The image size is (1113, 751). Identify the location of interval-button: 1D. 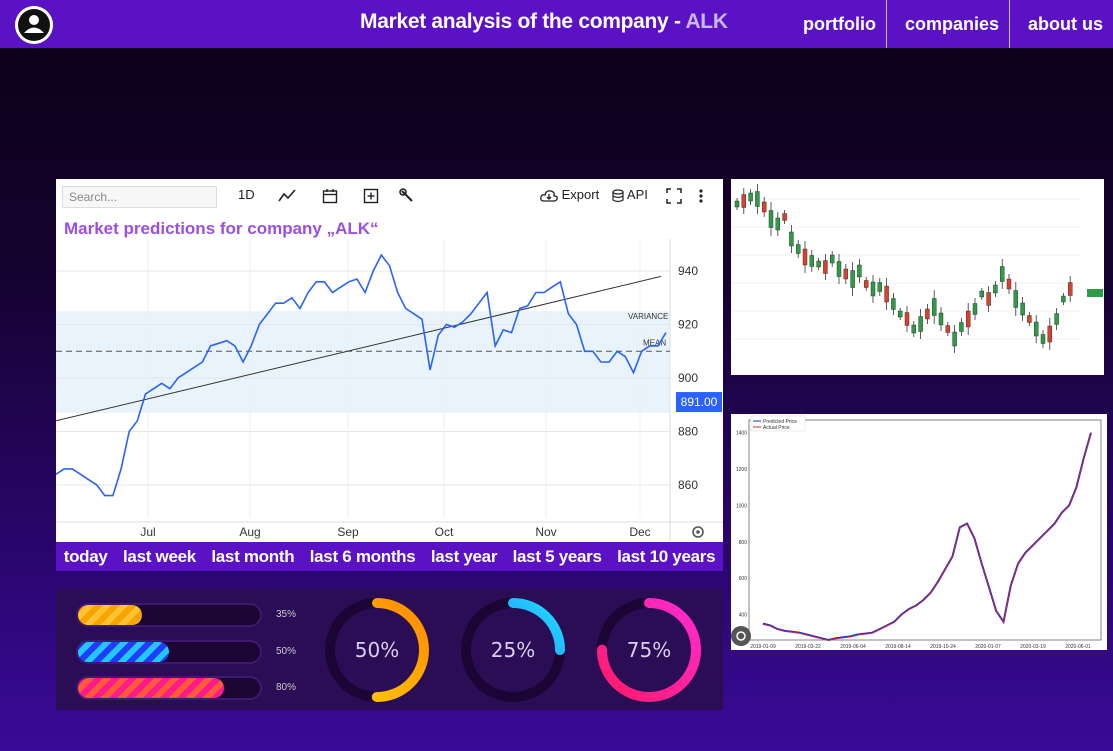
(246, 194).